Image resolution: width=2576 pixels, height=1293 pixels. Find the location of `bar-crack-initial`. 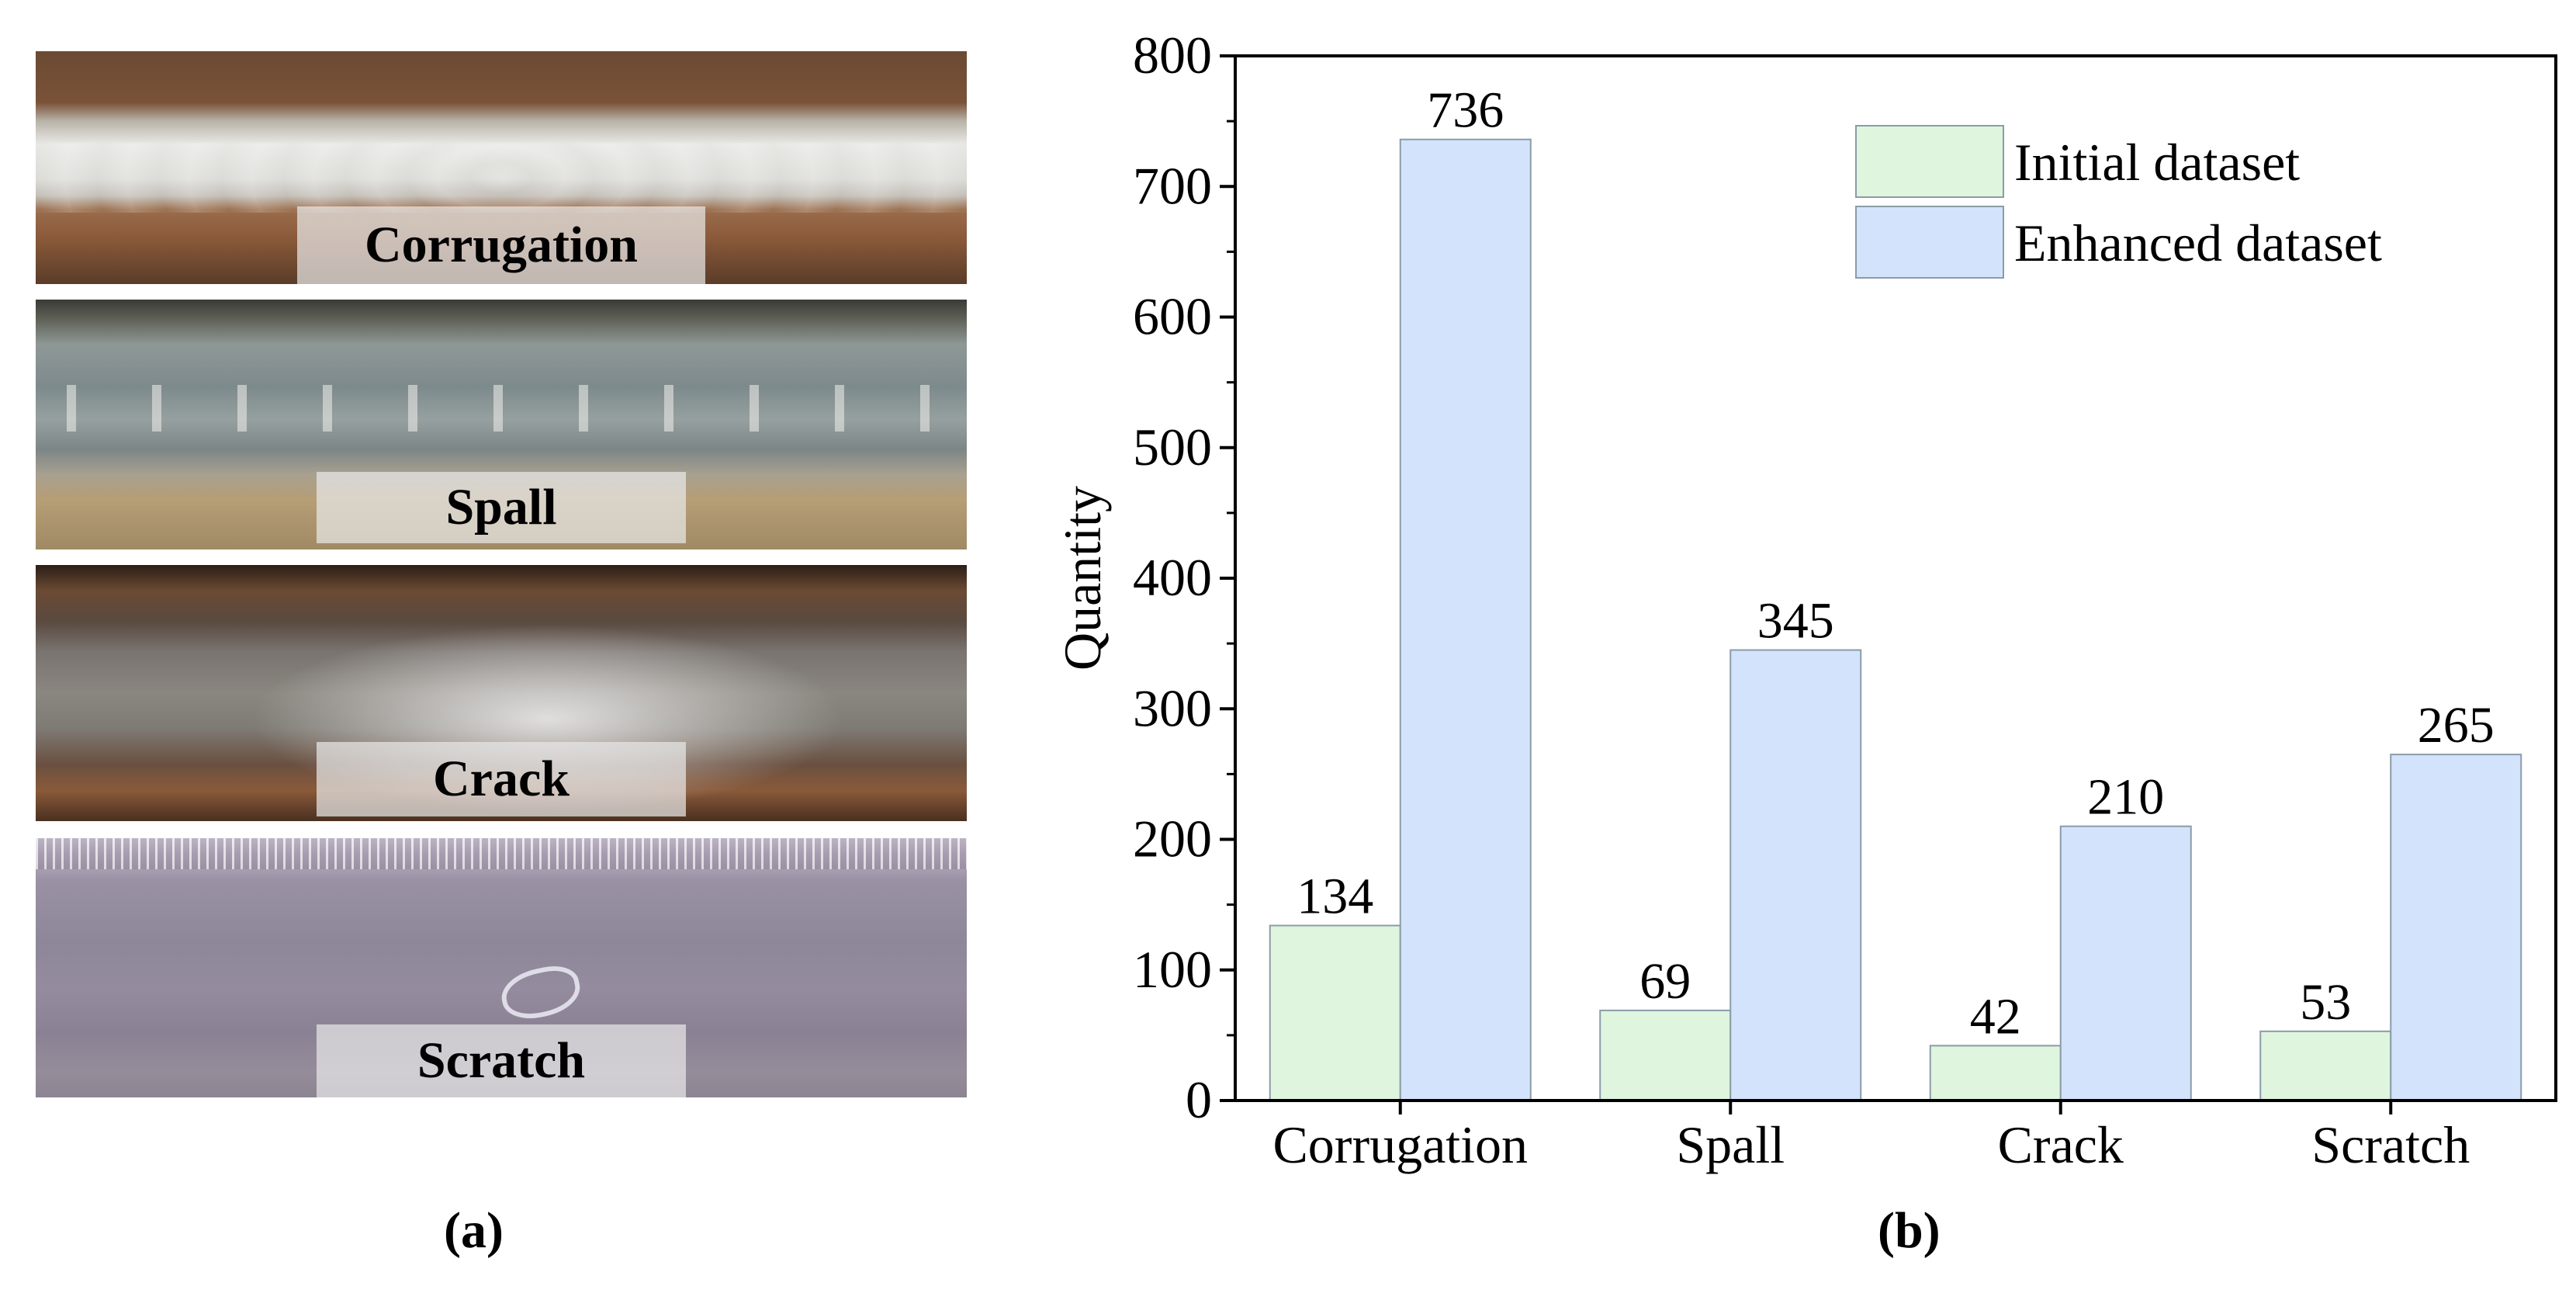

bar-crack-initial is located at coordinates (1995, 1073).